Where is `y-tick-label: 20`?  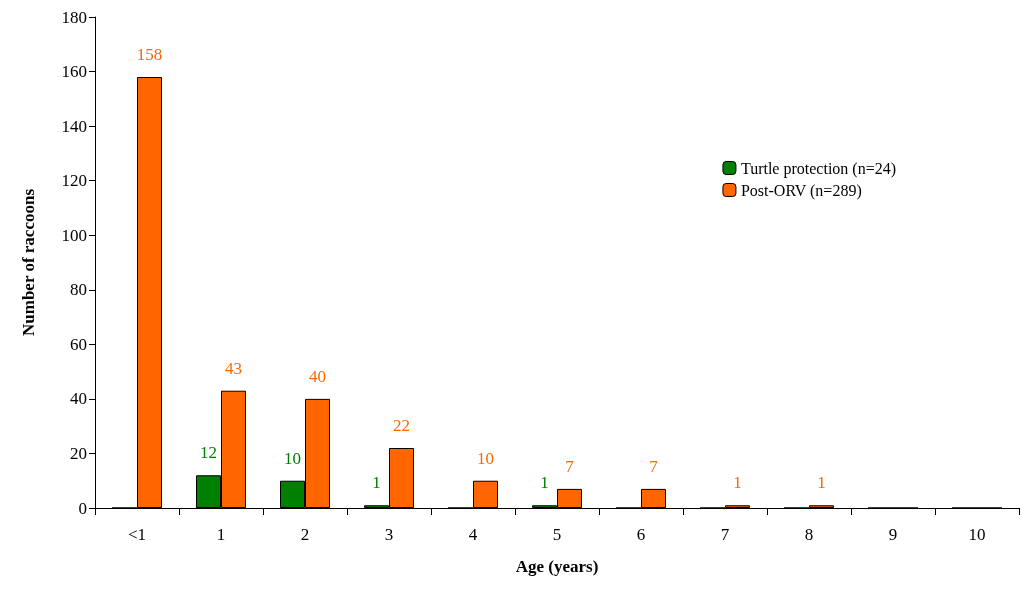 y-tick-label: 20 is located at coordinates (78, 453).